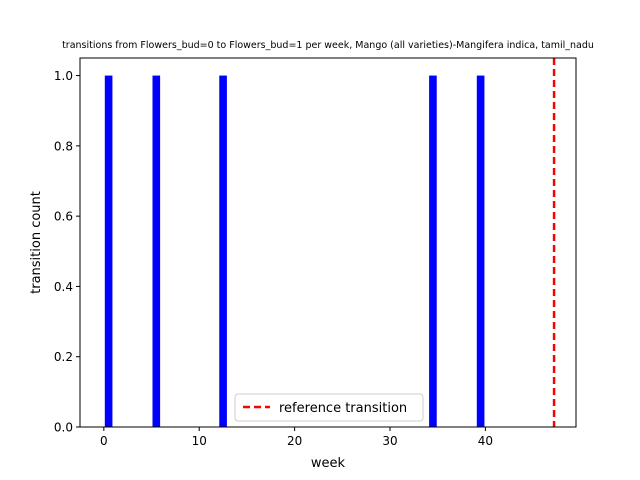  Describe the element at coordinates (67, 252) in the screenshot. I see `y-axis-ticks: 0.0 0.2 0.4 0.6 0.8 1.0` at that location.